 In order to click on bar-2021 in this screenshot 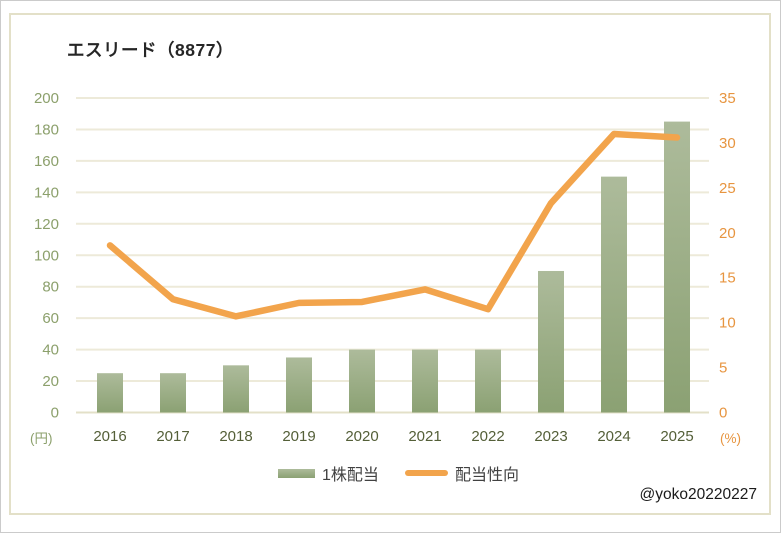, I will do `click(425, 381)`.